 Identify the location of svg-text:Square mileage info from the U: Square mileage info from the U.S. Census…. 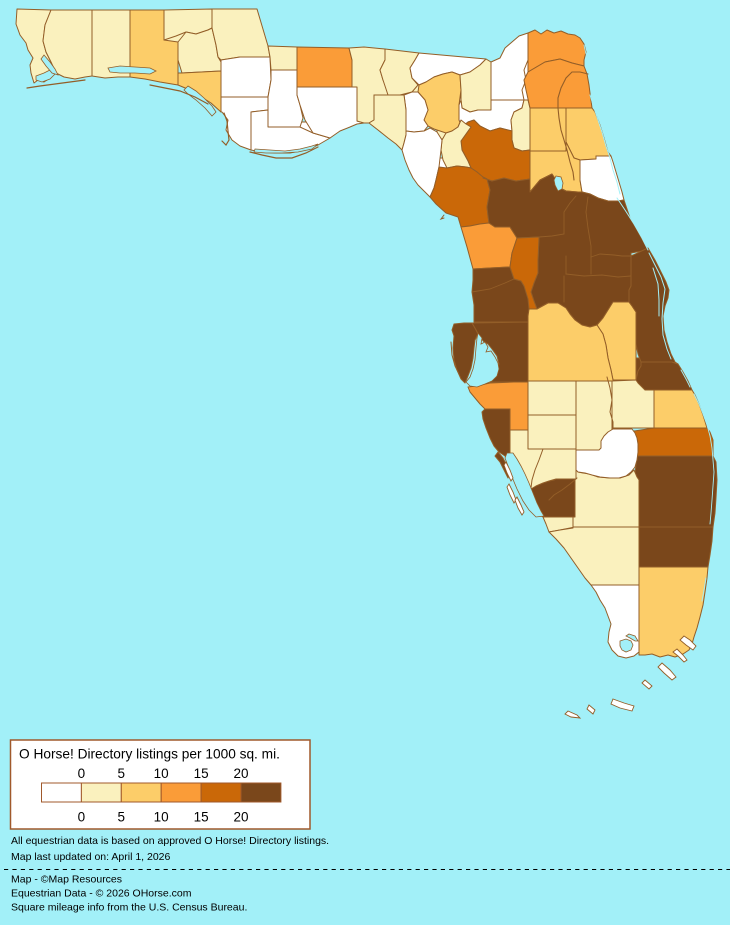
(129, 908).